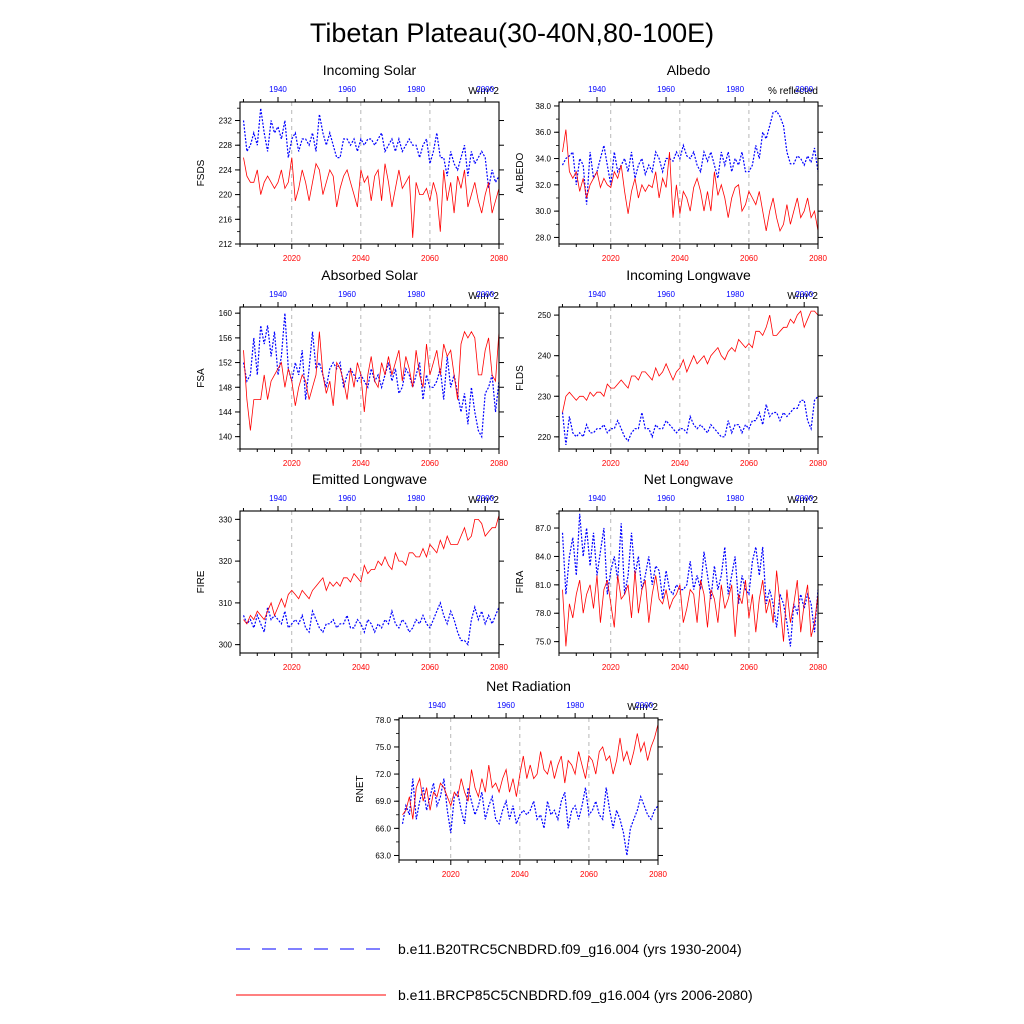 The height and width of the screenshot is (1024, 1024). What do you see at coordinates (545, 437) in the screenshot?
I see `y-tick-label-incoming-longwave: 220` at bounding box center [545, 437].